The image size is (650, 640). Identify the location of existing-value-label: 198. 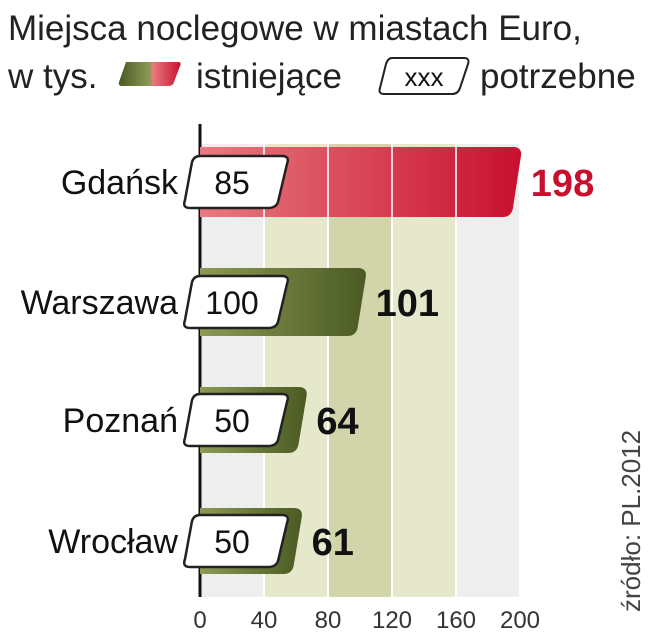
(562, 184).